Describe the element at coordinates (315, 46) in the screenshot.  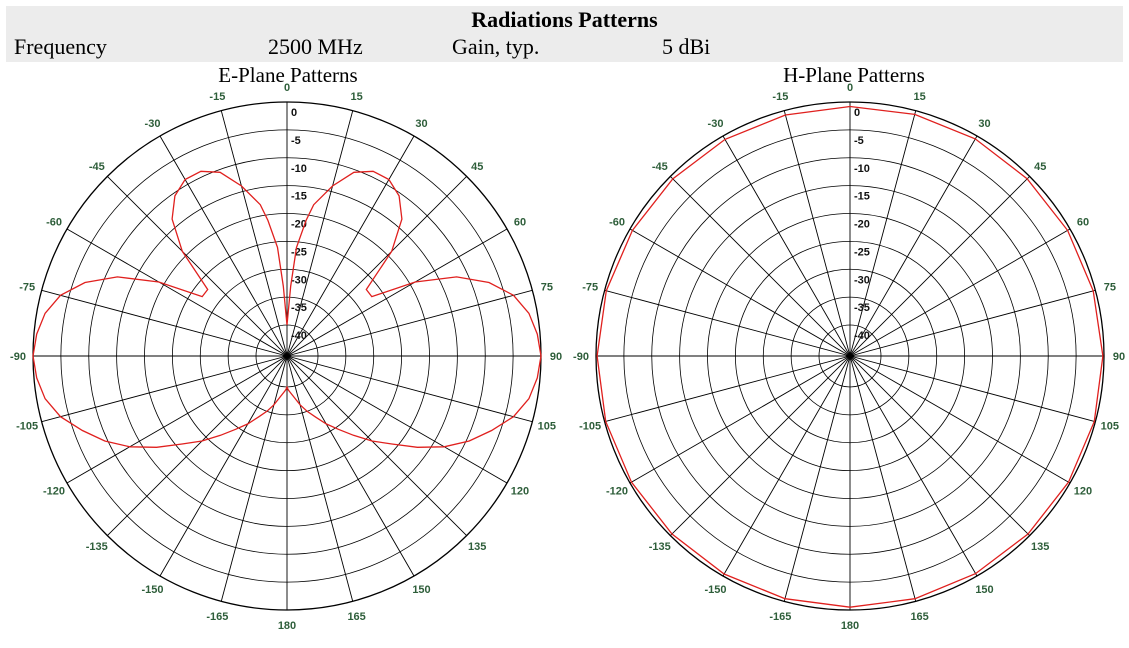
I see `frequency-value: 2500 MHz` at that location.